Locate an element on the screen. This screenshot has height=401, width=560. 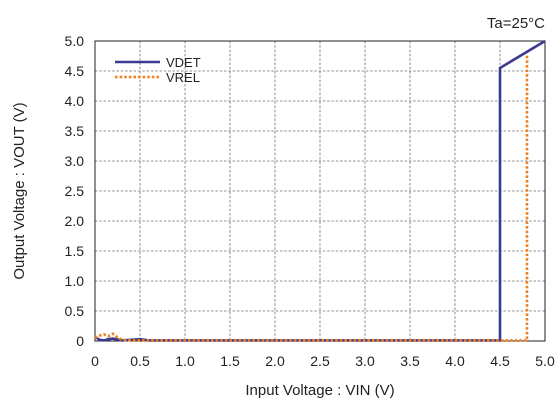
temperature-annotation: Ta=25°C is located at coordinates (516, 23).